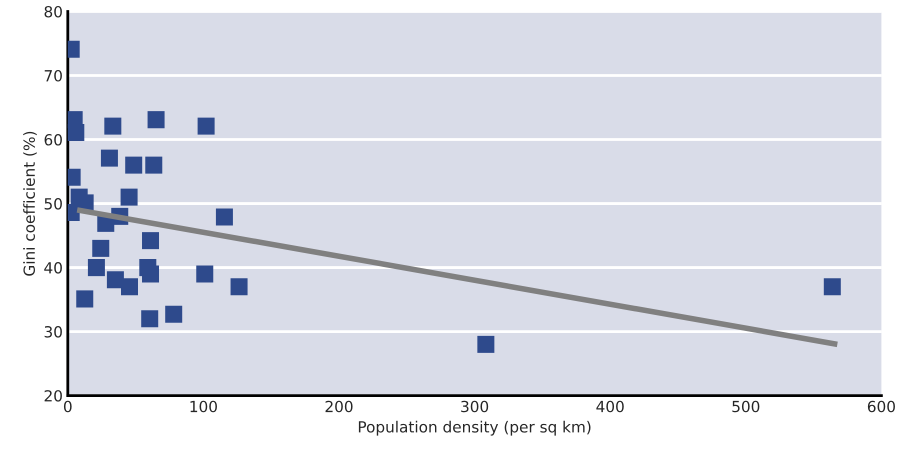  I want to click on x-tick-label: 500, so click(746, 406).